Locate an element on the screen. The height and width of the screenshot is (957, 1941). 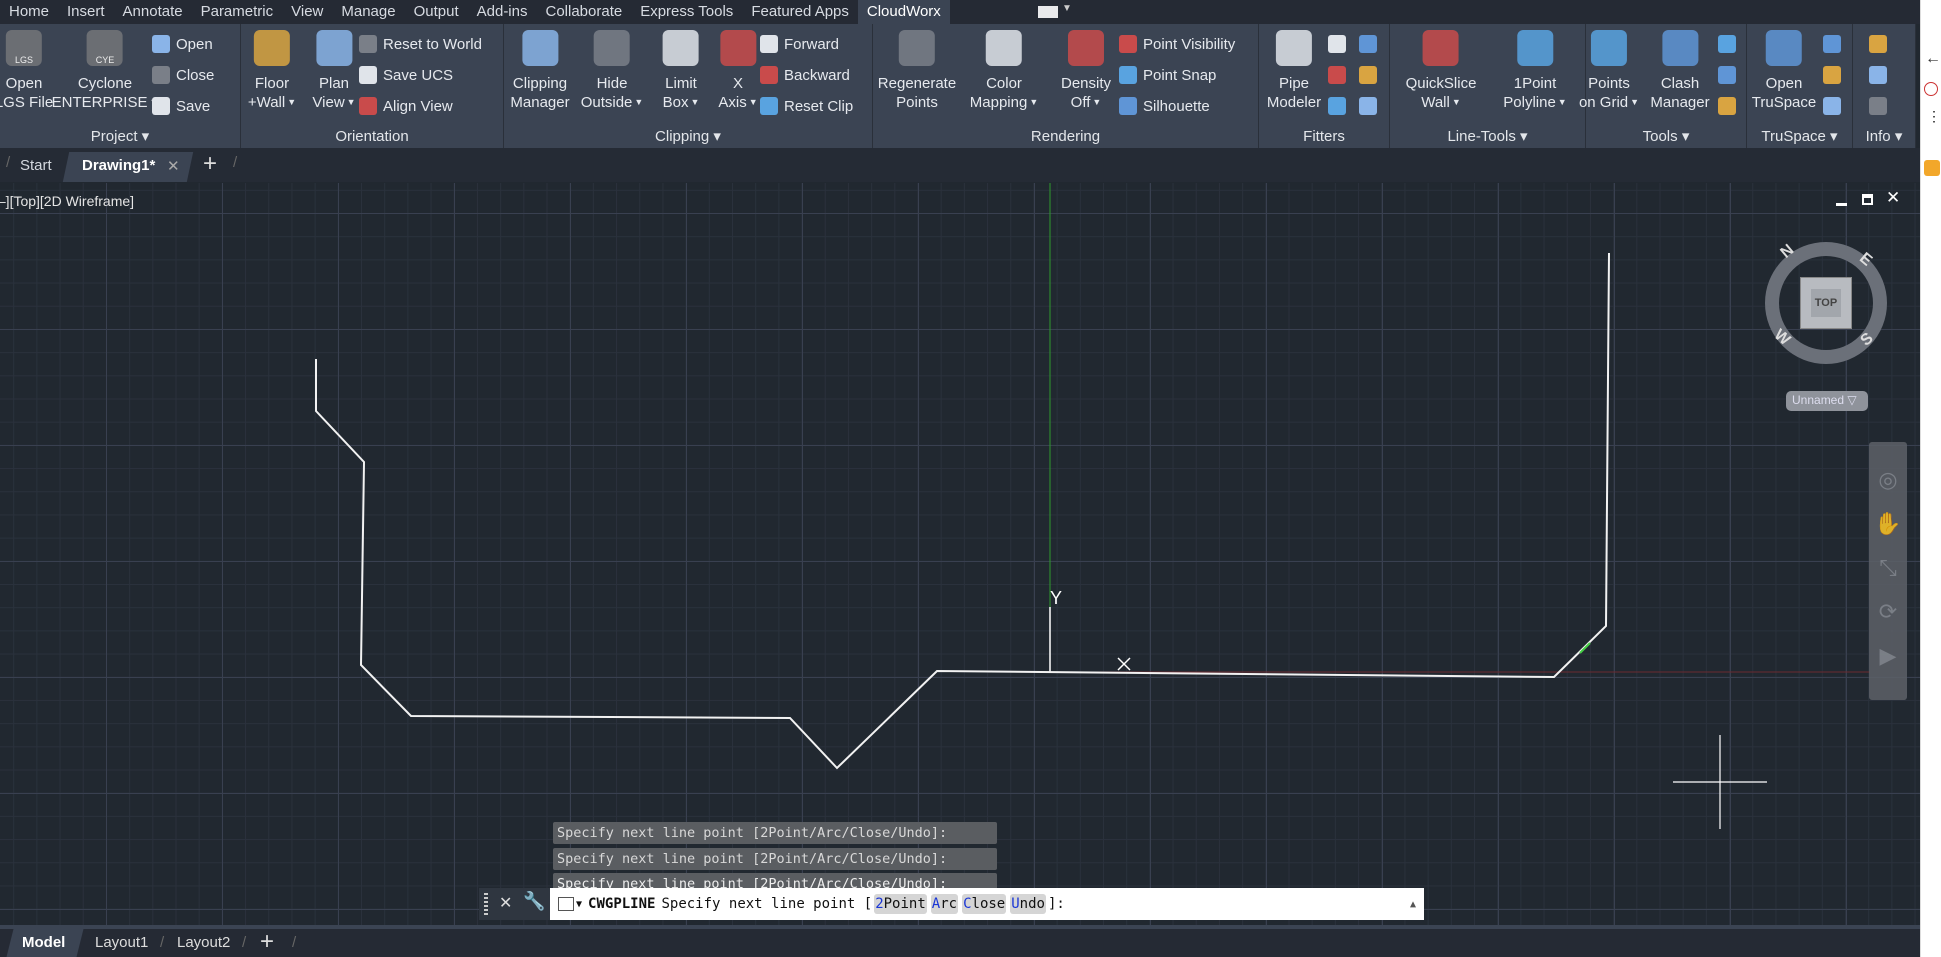
save-button: Save is located at coordinates (181, 106).